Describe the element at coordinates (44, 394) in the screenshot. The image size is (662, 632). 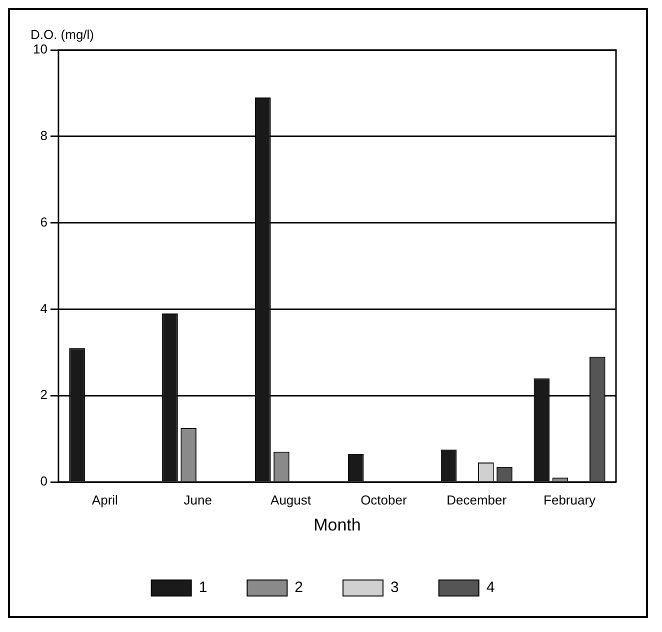
I see `y-tick-label: 2` at that location.